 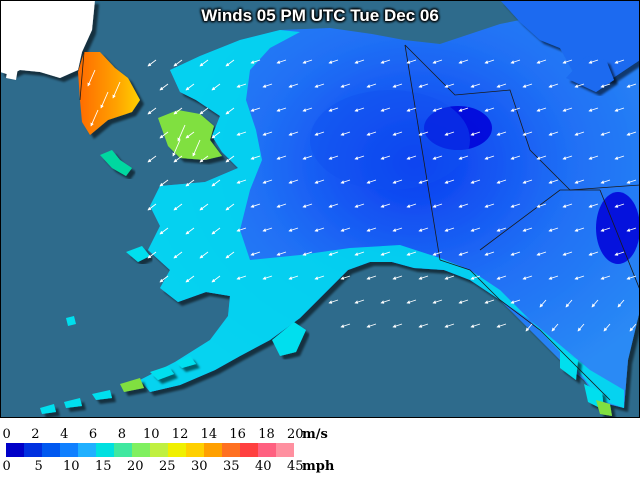 What do you see at coordinates (315, 434) in the screenshot?
I see `legend-ms-unit: m/s` at bounding box center [315, 434].